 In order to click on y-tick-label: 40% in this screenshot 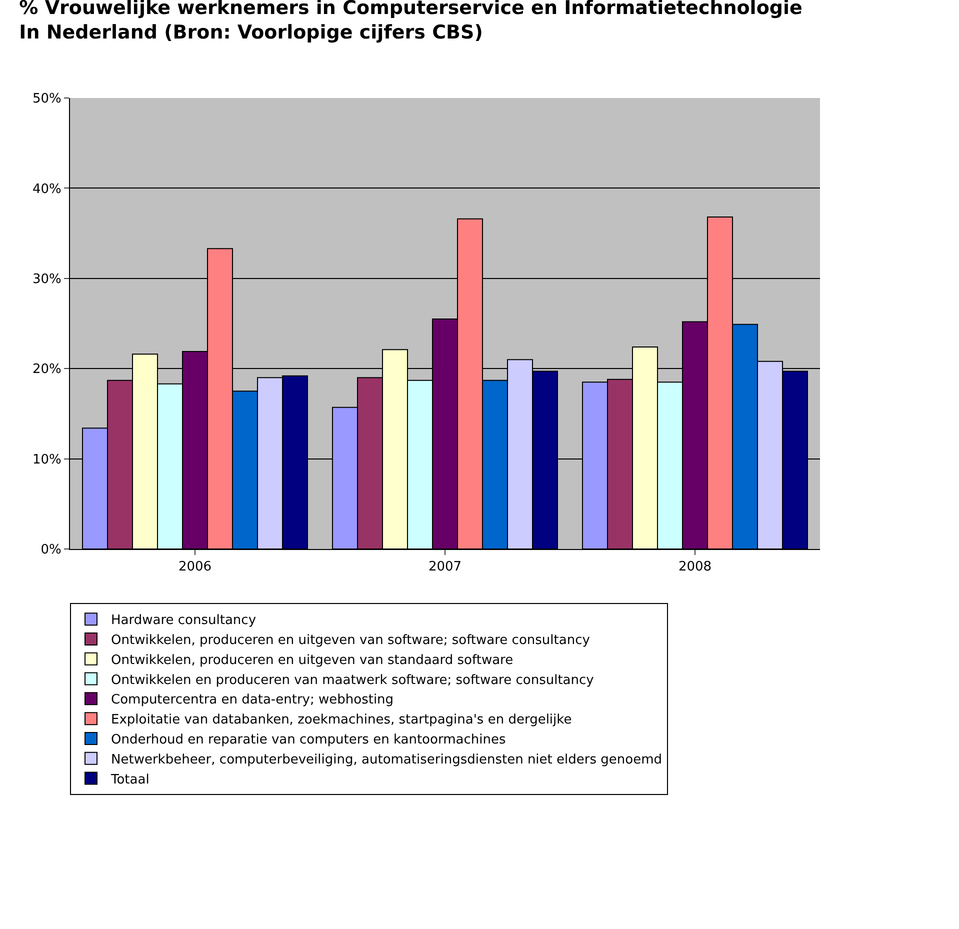, I will do `click(47, 189)`.